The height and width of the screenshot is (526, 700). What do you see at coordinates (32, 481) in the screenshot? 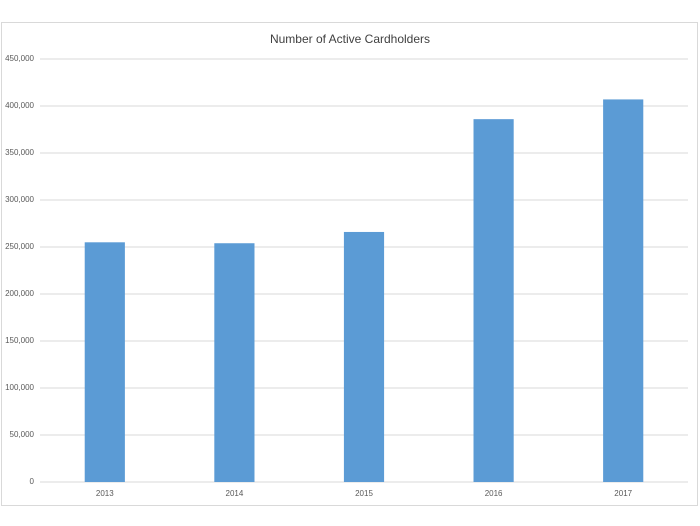
I see `y-tick-label: 0` at bounding box center [32, 481].